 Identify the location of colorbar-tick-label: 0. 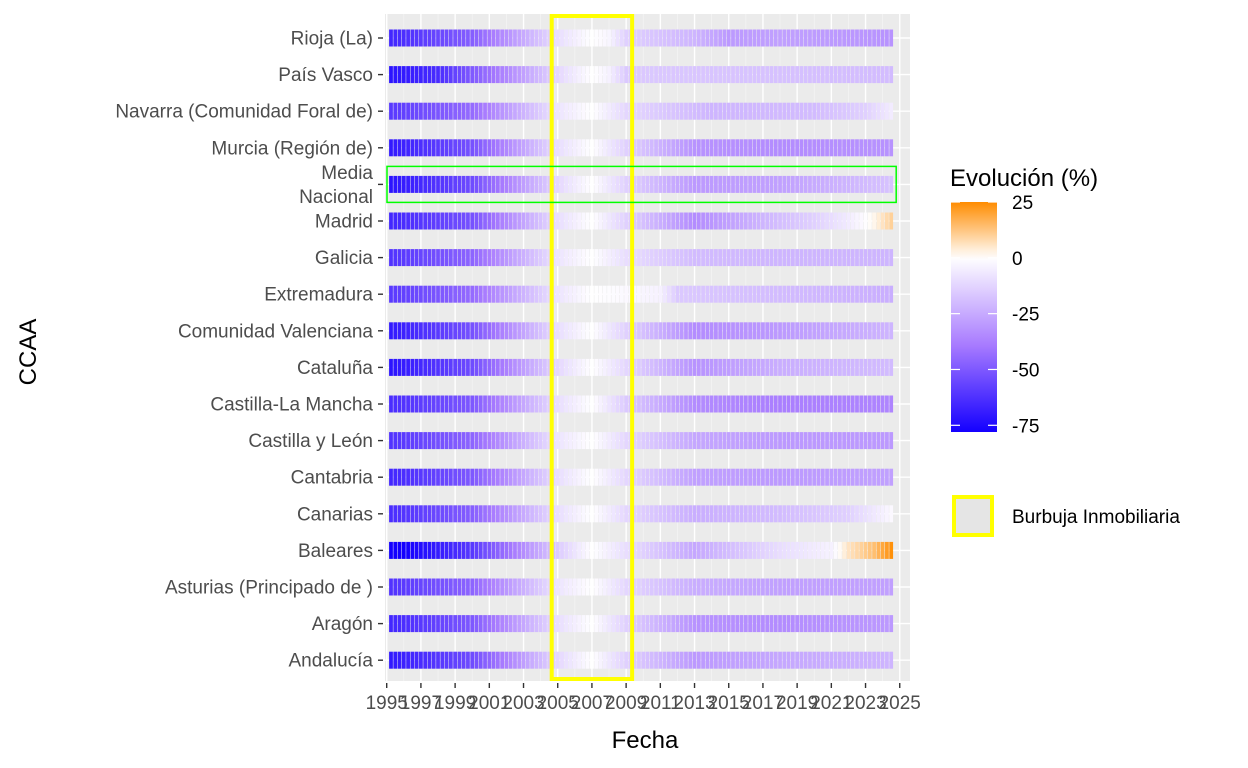
(1017, 259).